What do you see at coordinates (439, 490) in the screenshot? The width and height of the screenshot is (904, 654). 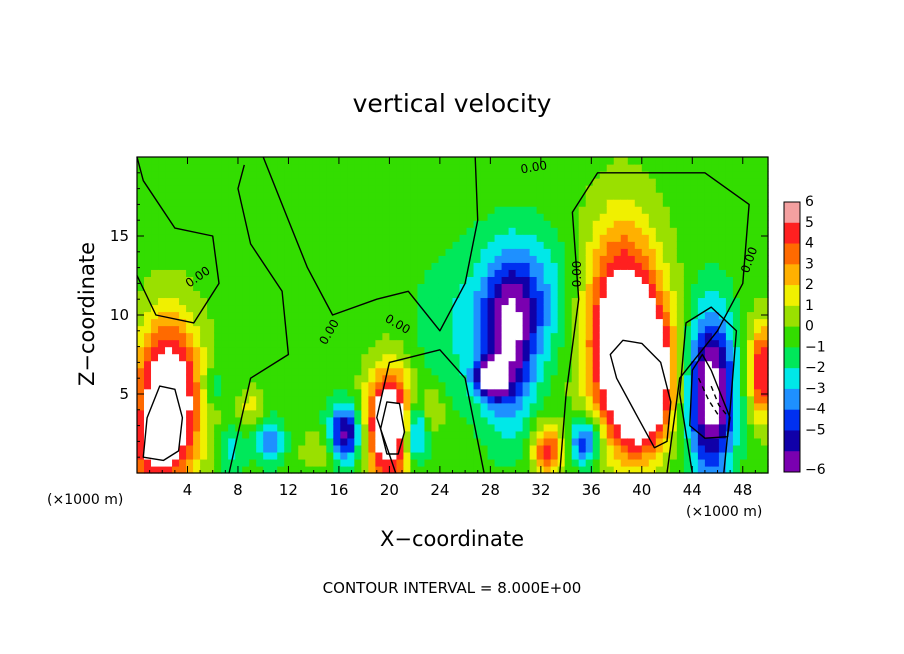 I see `x-tick-label: 24` at bounding box center [439, 490].